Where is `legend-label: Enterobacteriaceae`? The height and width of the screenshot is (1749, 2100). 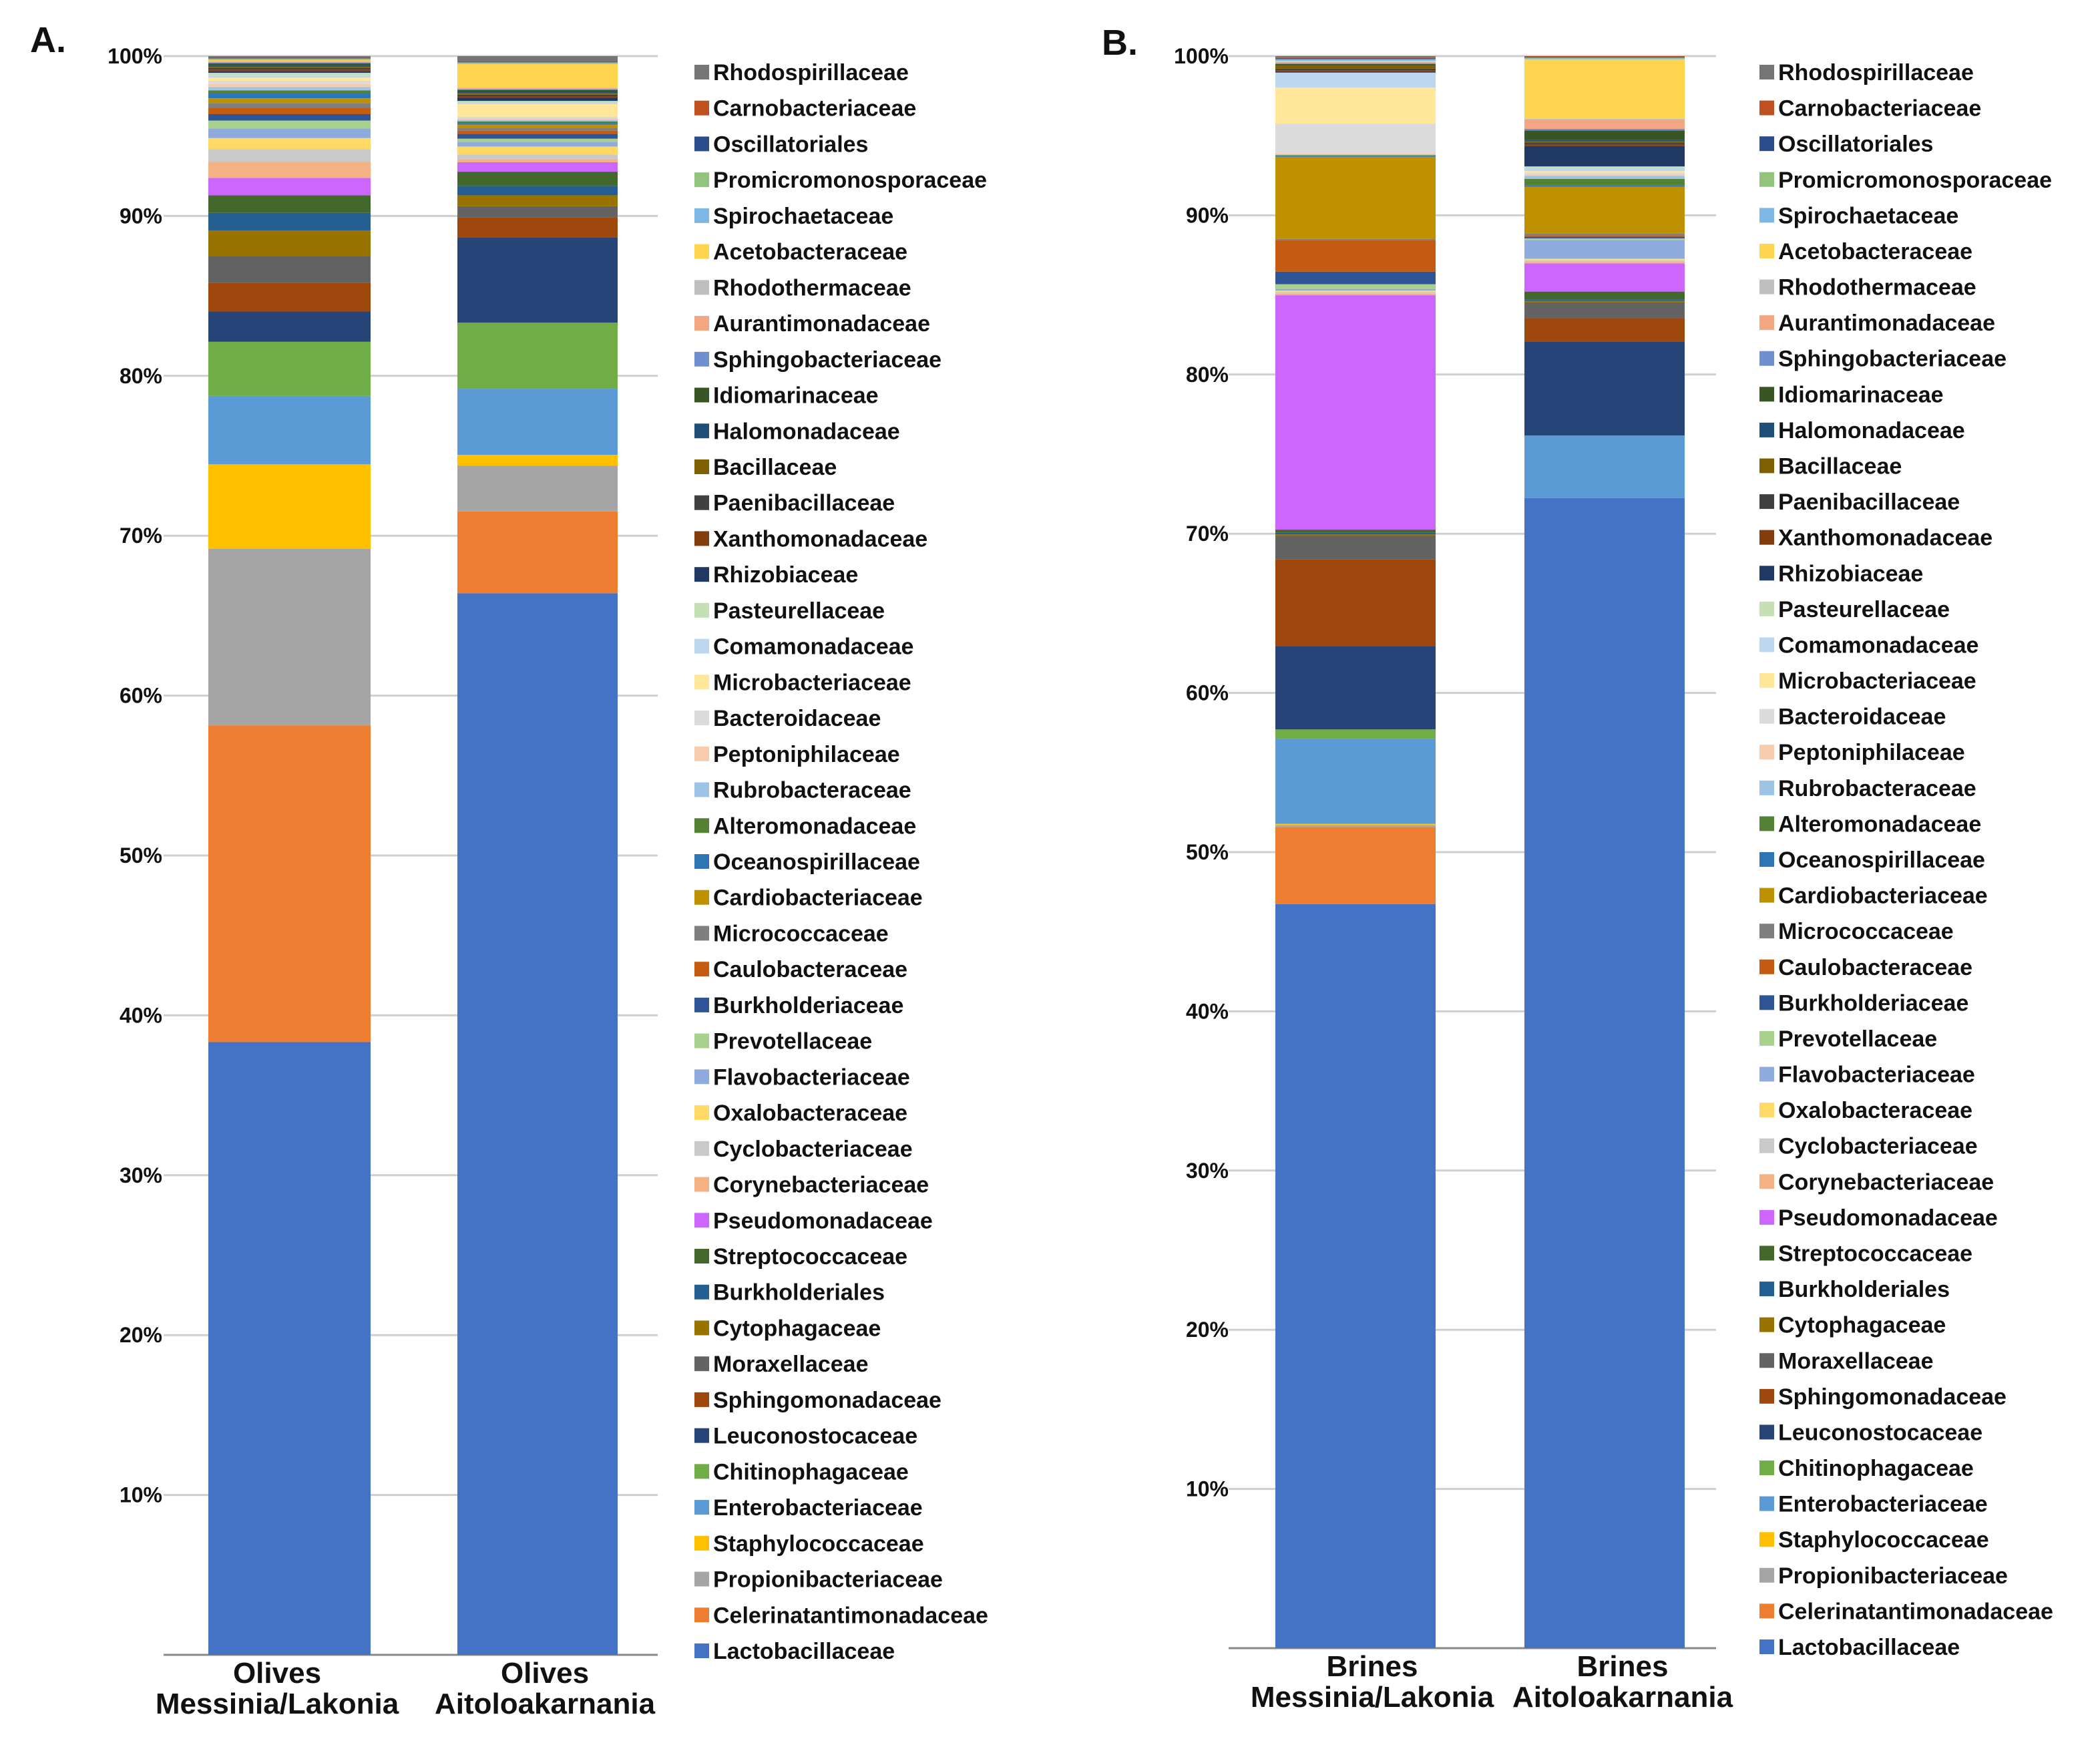 legend-label: Enterobacteriaceae is located at coordinates (818, 1508).